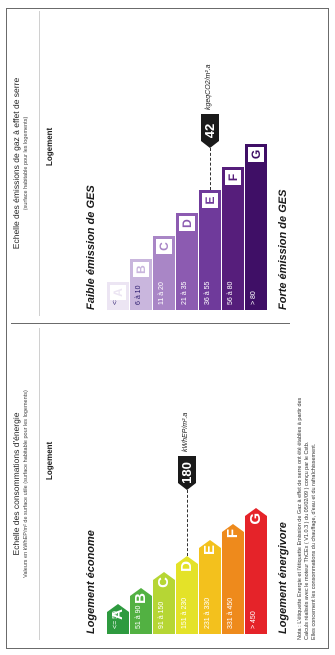 Image resolution: width=335 pixels, height=655 pixels. What do you see at coordinates (207, 293) in the screenshot?
I see `ges-bar-range: 36 à 55` at bounding box center [207, 293].